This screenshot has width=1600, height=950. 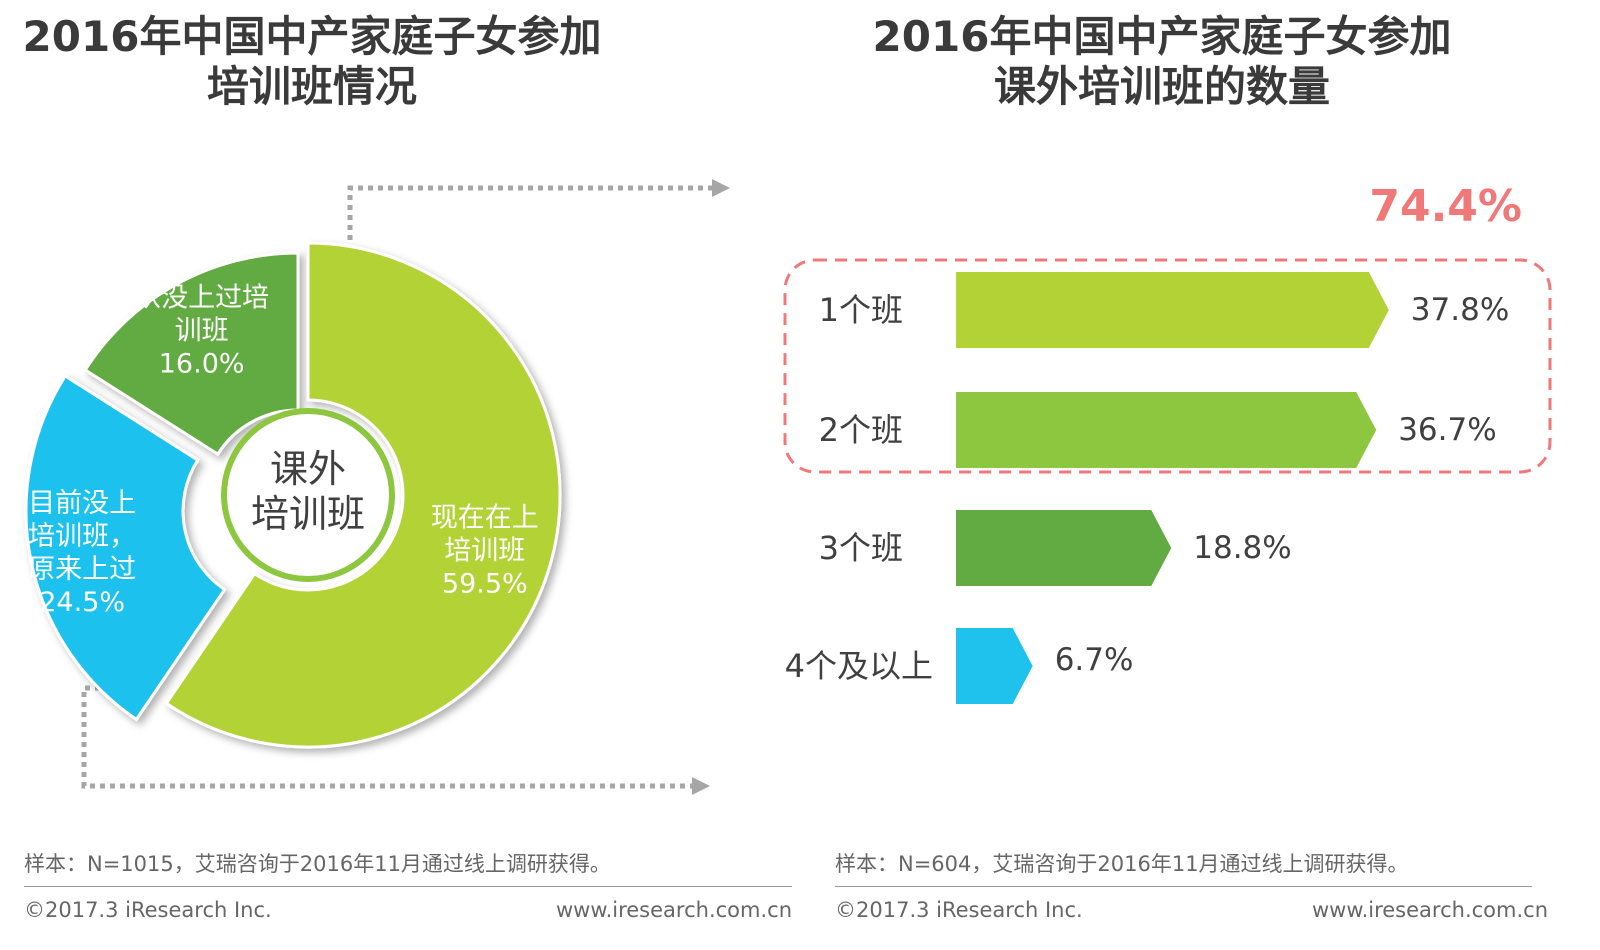 What do you see at coordinates (1447, 430) in the screenshot?
I see `bar-value-label-1: 36.7%` at bounding box center [1447, 430].